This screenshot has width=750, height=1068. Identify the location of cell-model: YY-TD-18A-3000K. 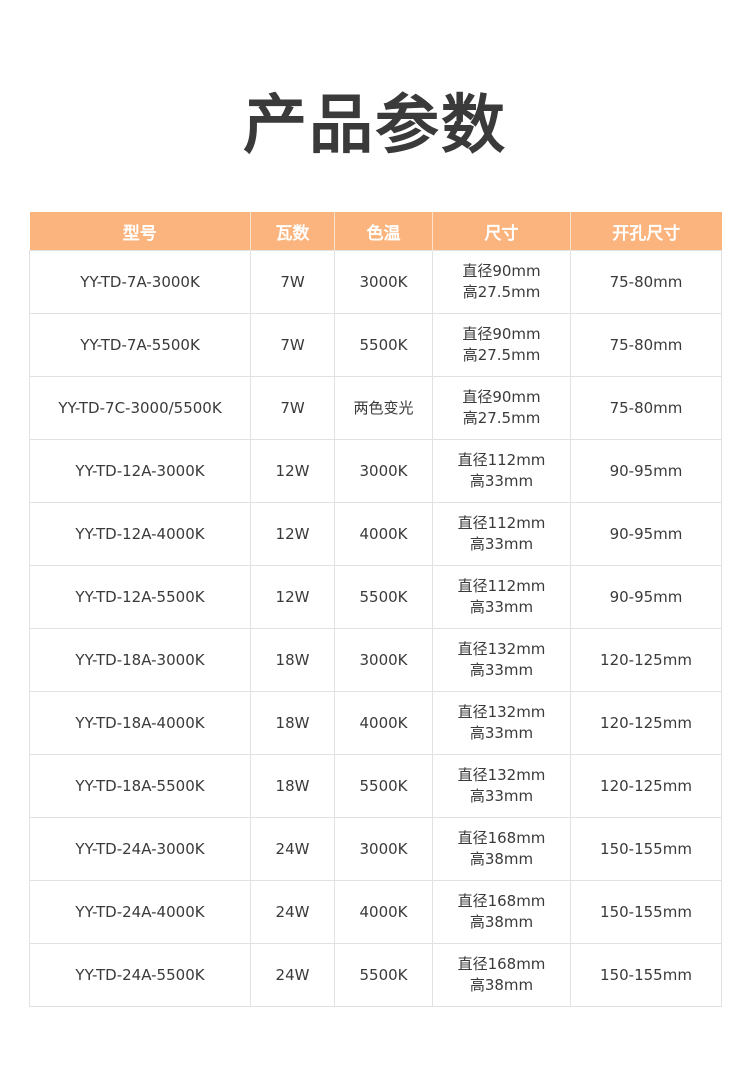
(140, 660).